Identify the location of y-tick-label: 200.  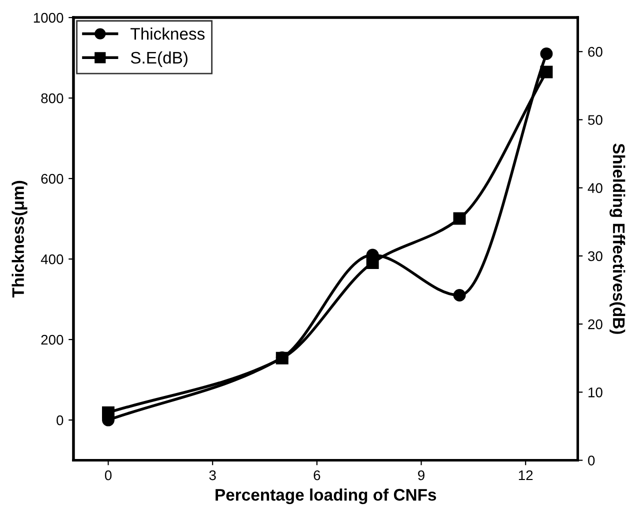
(52, 339).